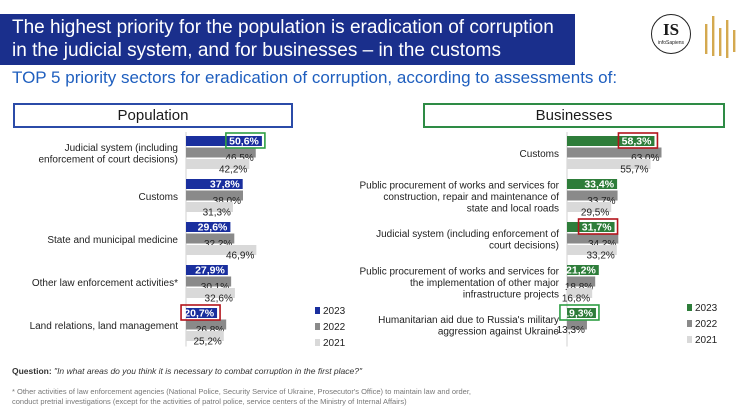 Image resolution: width=750 pixels, height=416 pixels. Describe the element at coordinates (595, 213) in the screenshot. I see `biz-value-label-2021: 29,5%` at that location.